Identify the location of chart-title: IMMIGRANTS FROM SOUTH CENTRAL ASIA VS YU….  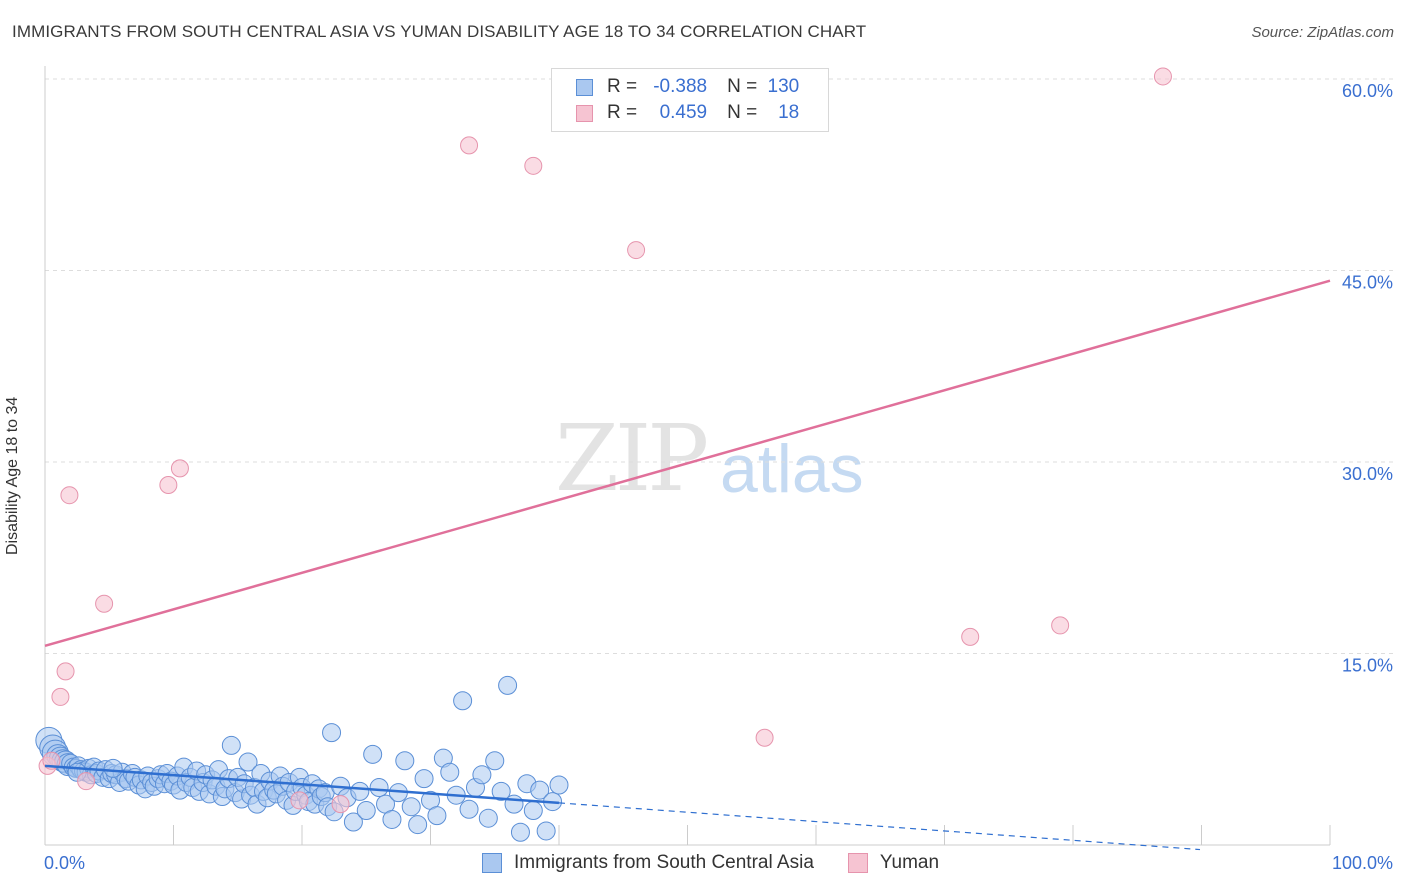
(439, 31).